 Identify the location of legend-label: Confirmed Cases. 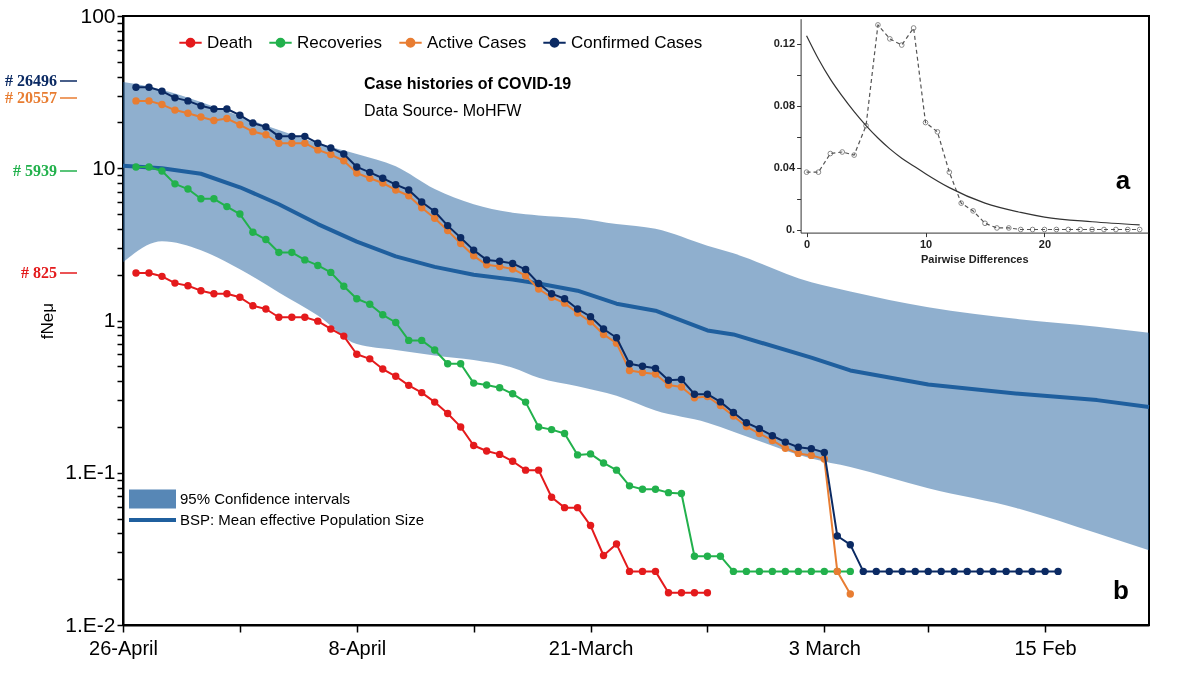
(637, 42).